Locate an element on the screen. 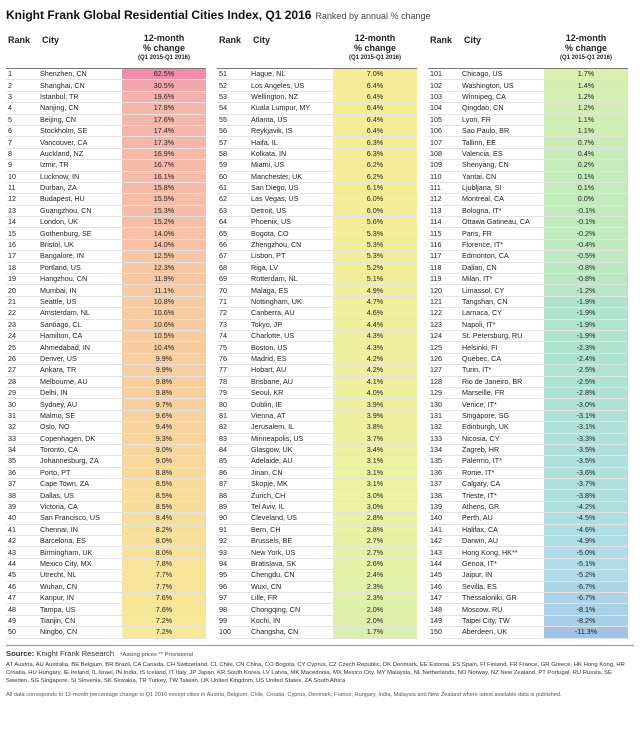 The image size is (640, 753). city-cell: Skopje, MK is located at coordinates (269, 484).